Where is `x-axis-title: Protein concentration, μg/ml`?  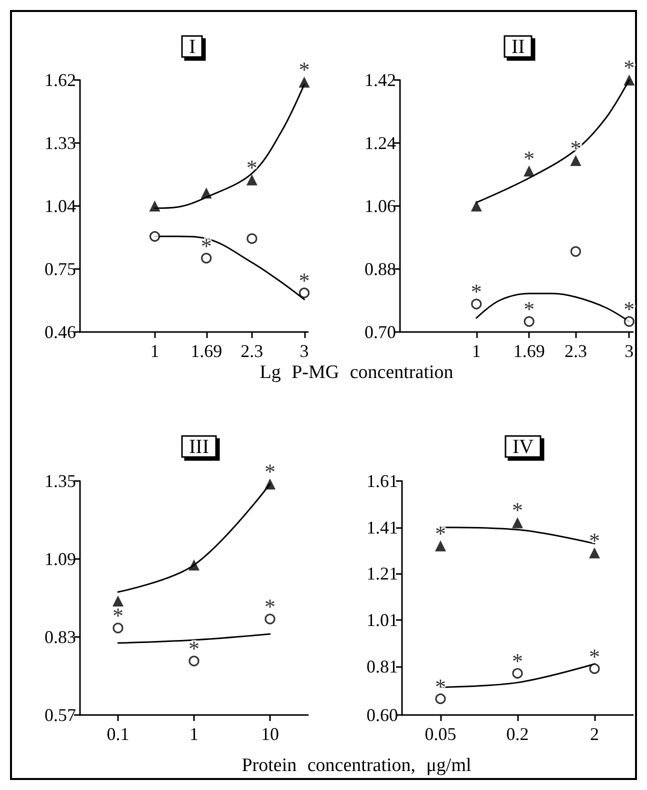
x-axis-title: Protein concentration, μg/ml is located at coordinates (356, 766).